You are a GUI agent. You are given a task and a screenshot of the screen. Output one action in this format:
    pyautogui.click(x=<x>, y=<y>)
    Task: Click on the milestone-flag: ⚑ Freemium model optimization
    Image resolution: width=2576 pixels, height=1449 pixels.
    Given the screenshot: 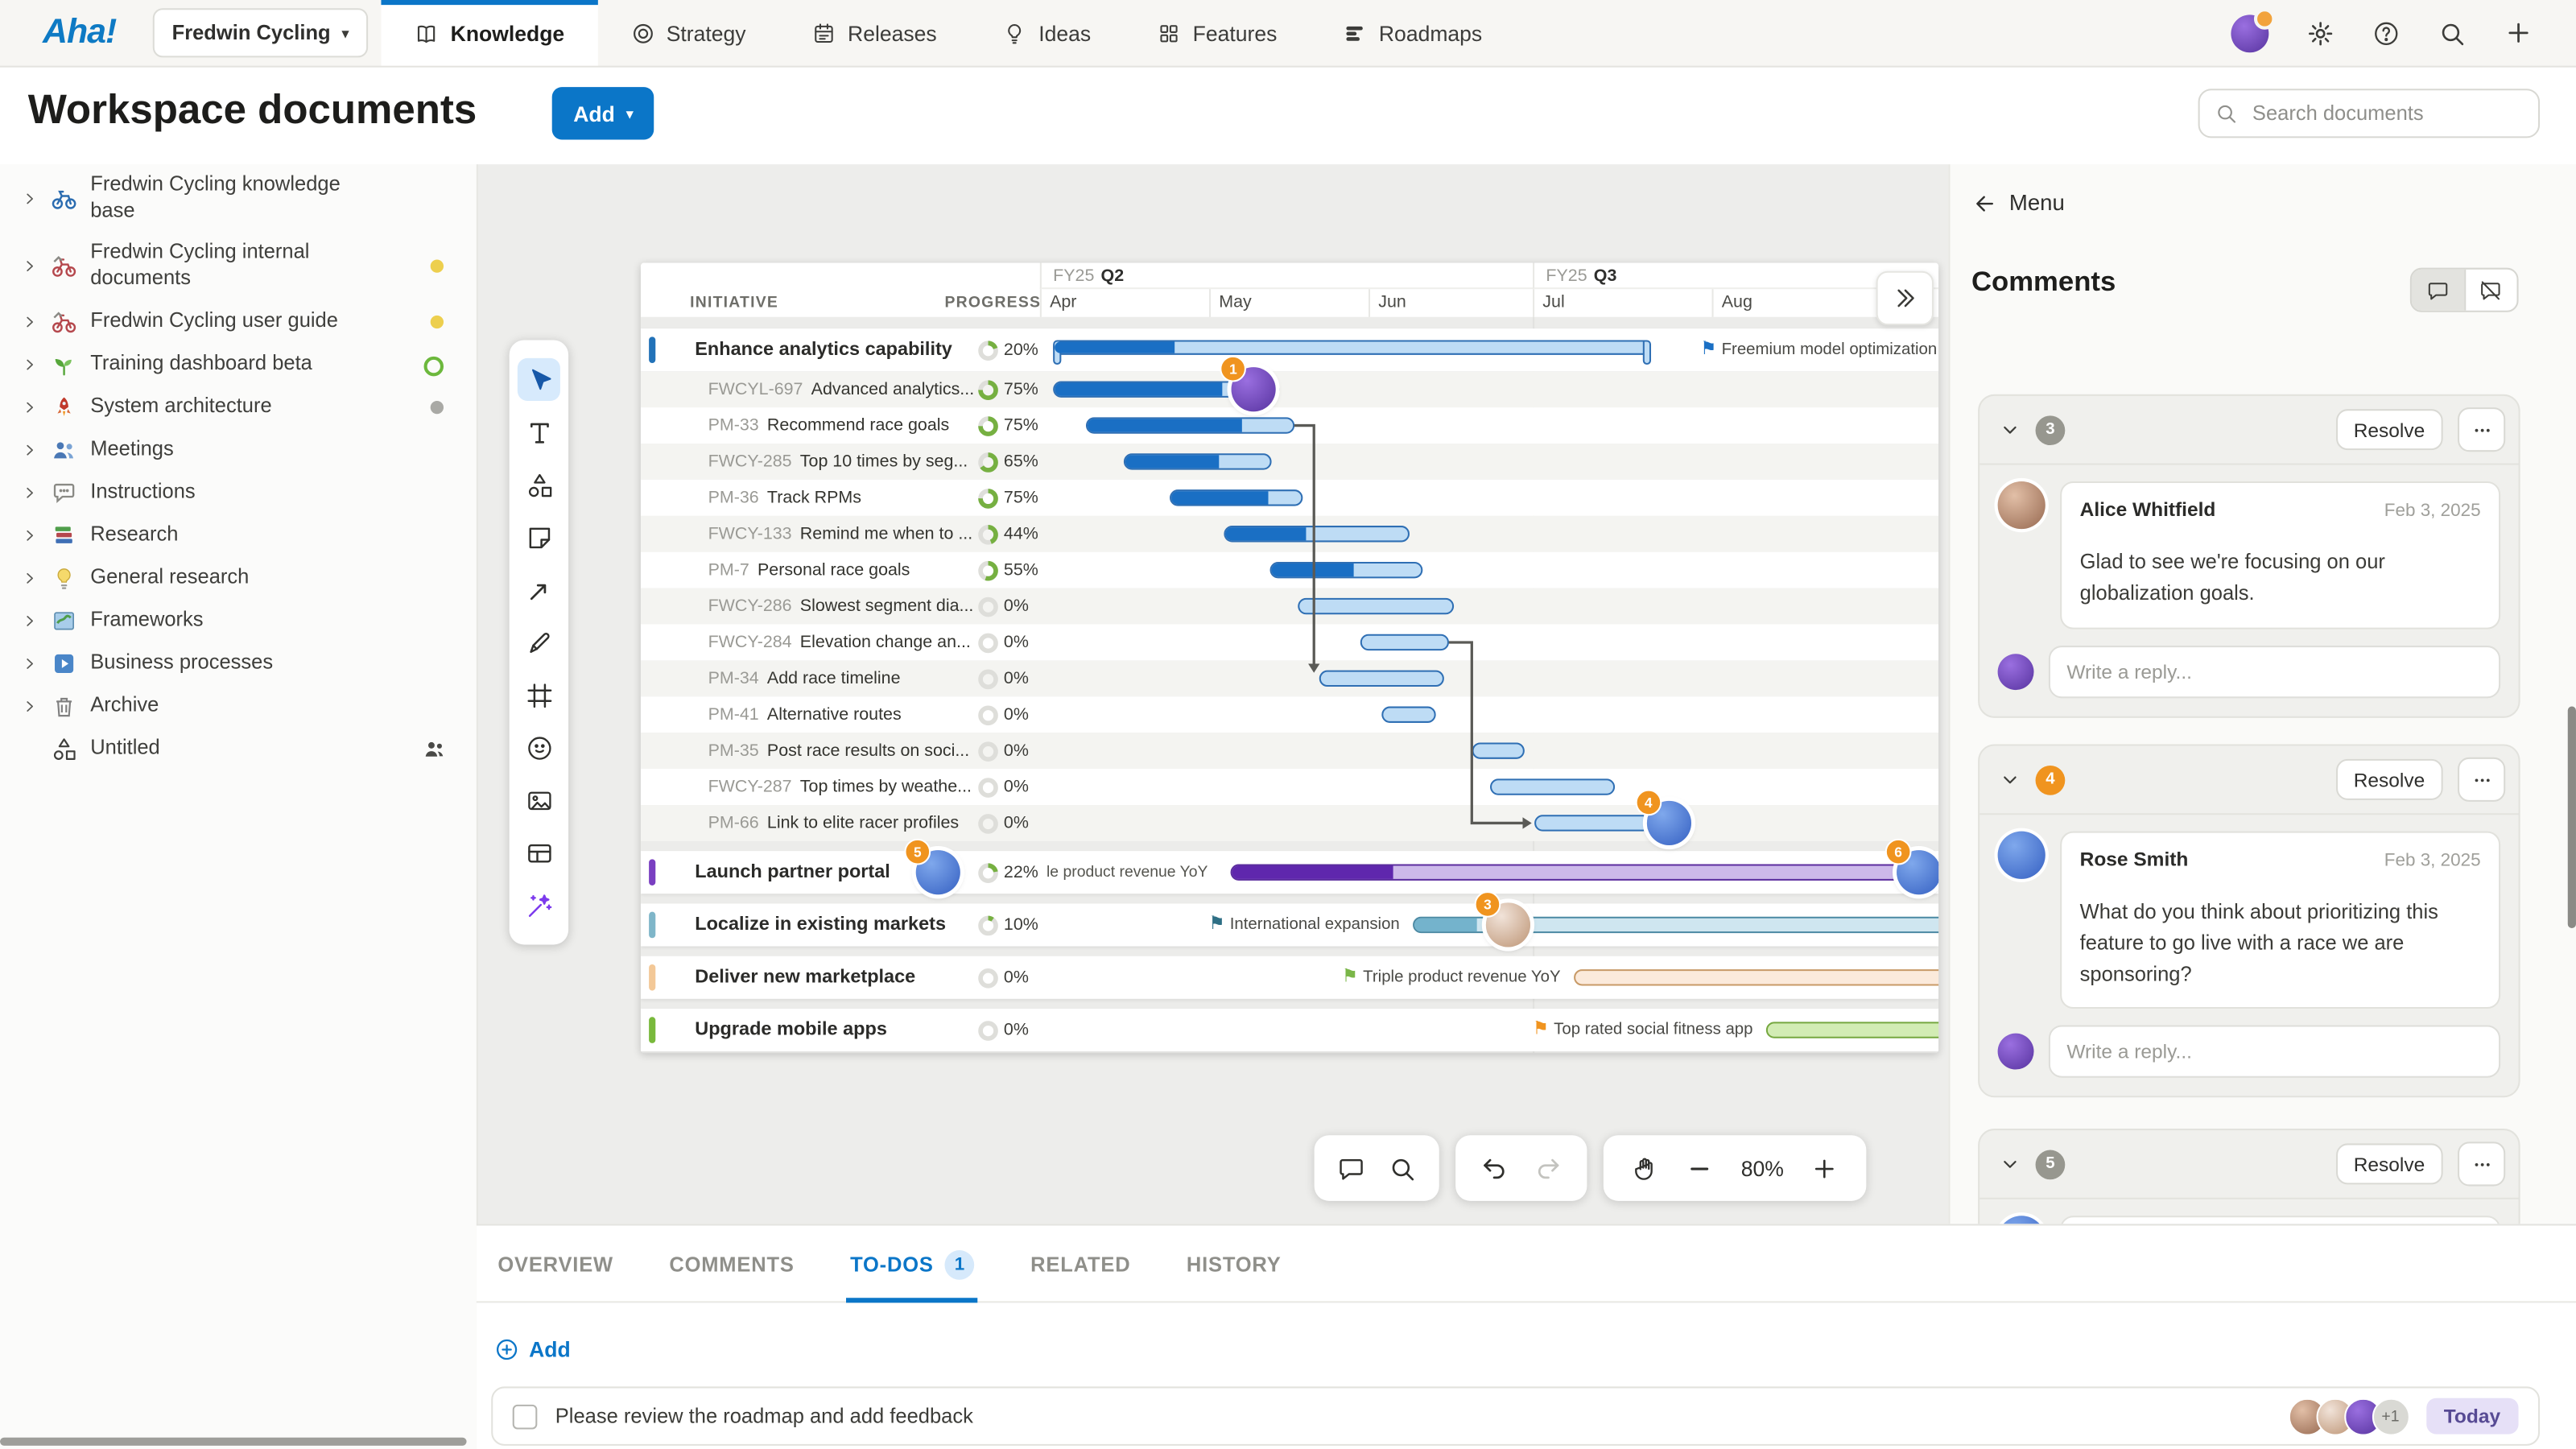 What is the action you would take?
    pyautogui.click(x=1818, y=349)
    